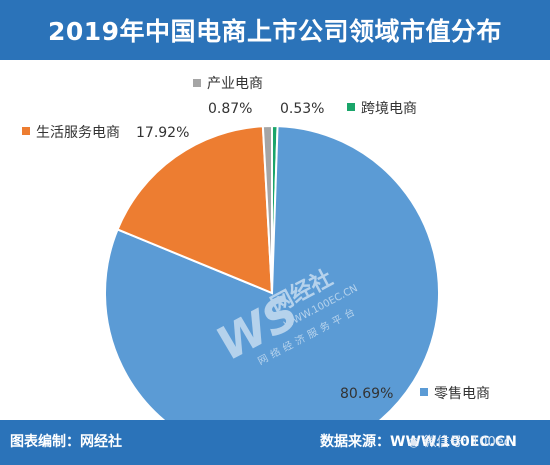  I want to click on wechat-icon: ◉, so click(416, 442).